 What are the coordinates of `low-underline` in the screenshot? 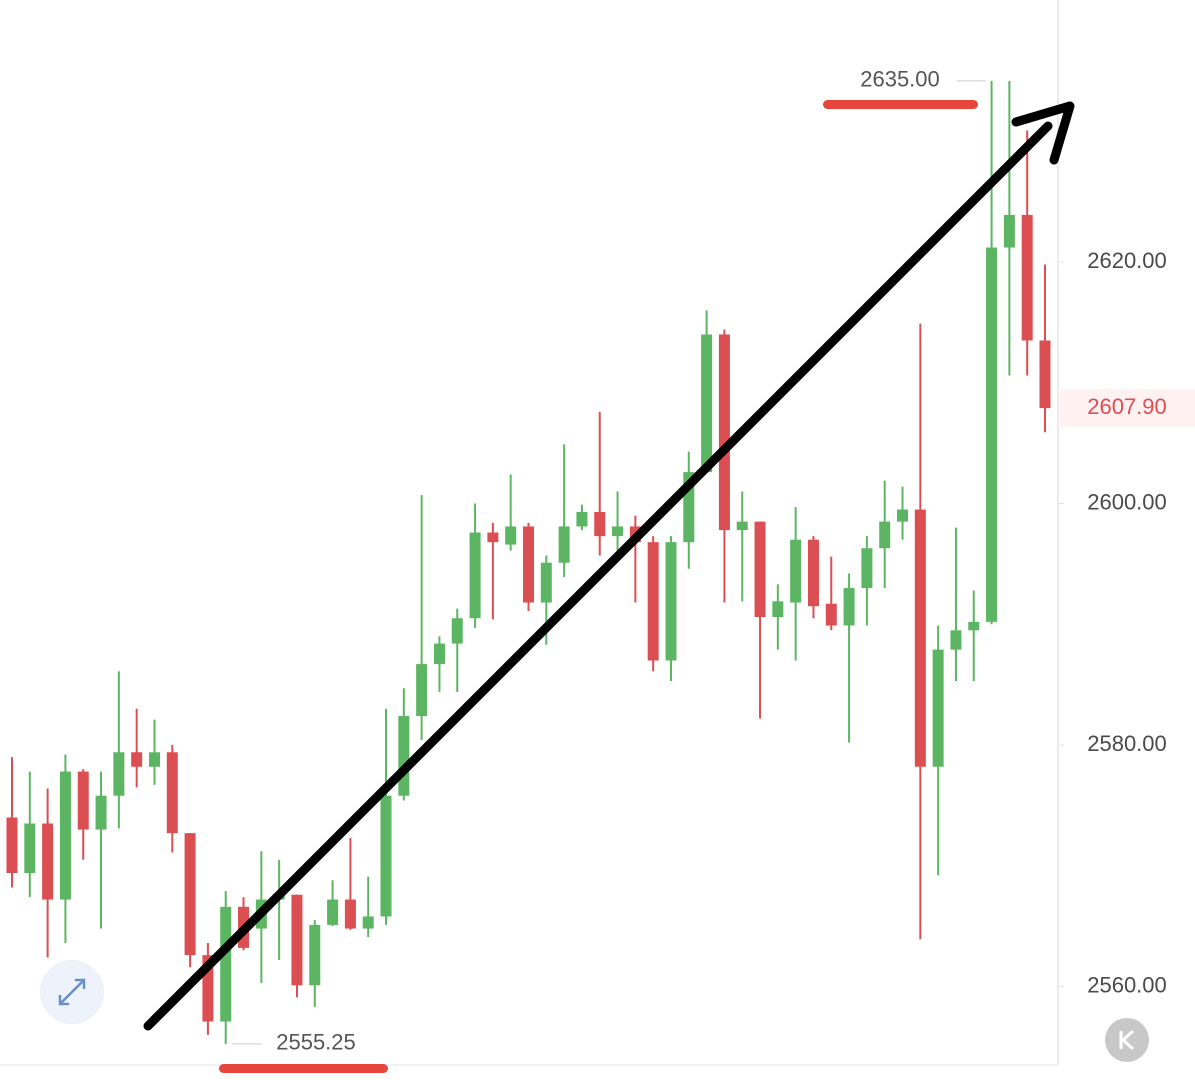 It's located at (303, 1068).